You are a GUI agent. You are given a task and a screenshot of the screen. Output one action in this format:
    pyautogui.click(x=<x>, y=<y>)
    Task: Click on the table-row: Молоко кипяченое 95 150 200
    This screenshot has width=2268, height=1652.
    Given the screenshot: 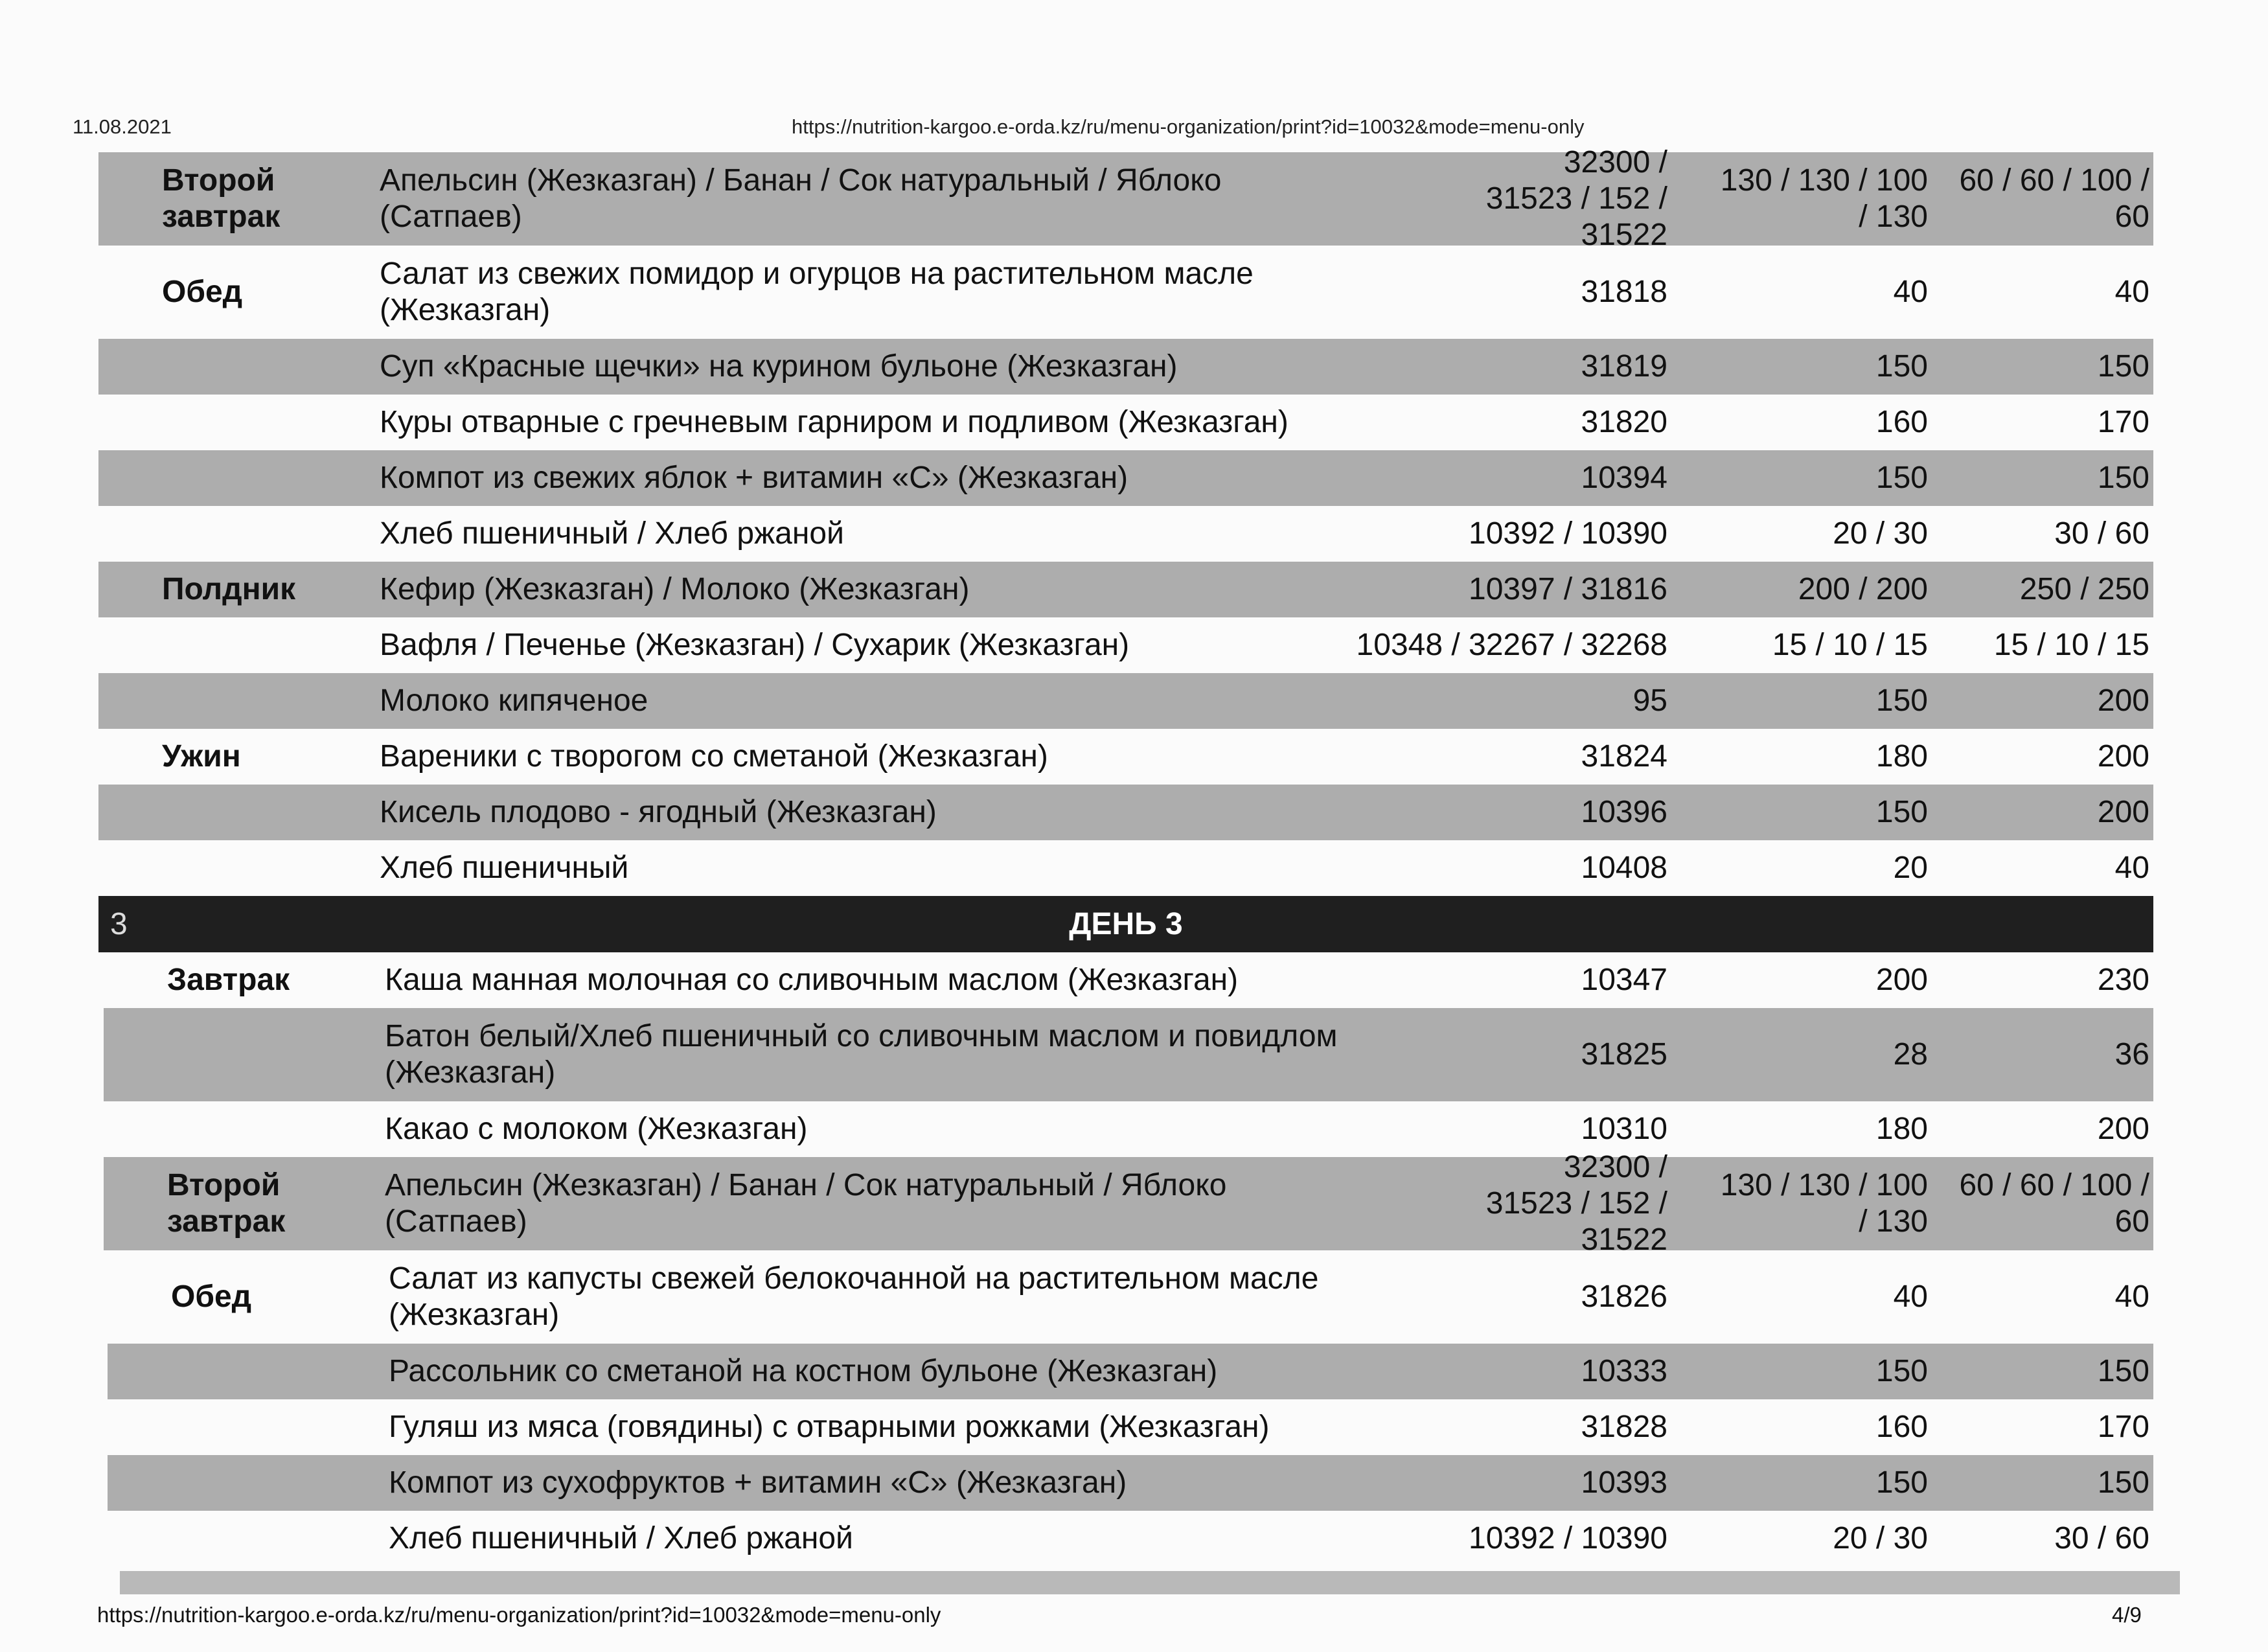 What is the action you would take?
    pyautogui.click(x=1125, y=701)
    